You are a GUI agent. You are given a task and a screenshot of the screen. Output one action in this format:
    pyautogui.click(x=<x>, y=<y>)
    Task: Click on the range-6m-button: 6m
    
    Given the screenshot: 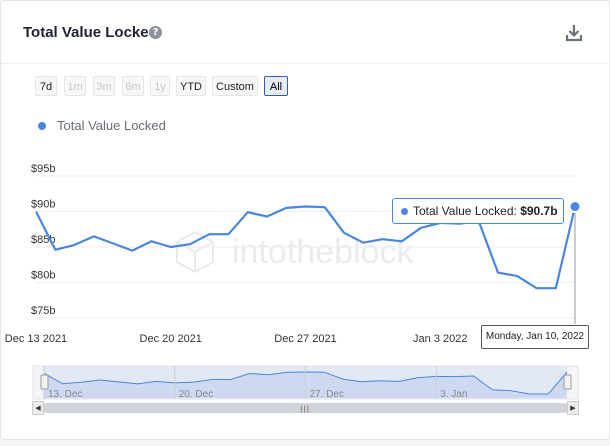 What is the action you would take?
    pyautogui.click(x=133, y=86)
    